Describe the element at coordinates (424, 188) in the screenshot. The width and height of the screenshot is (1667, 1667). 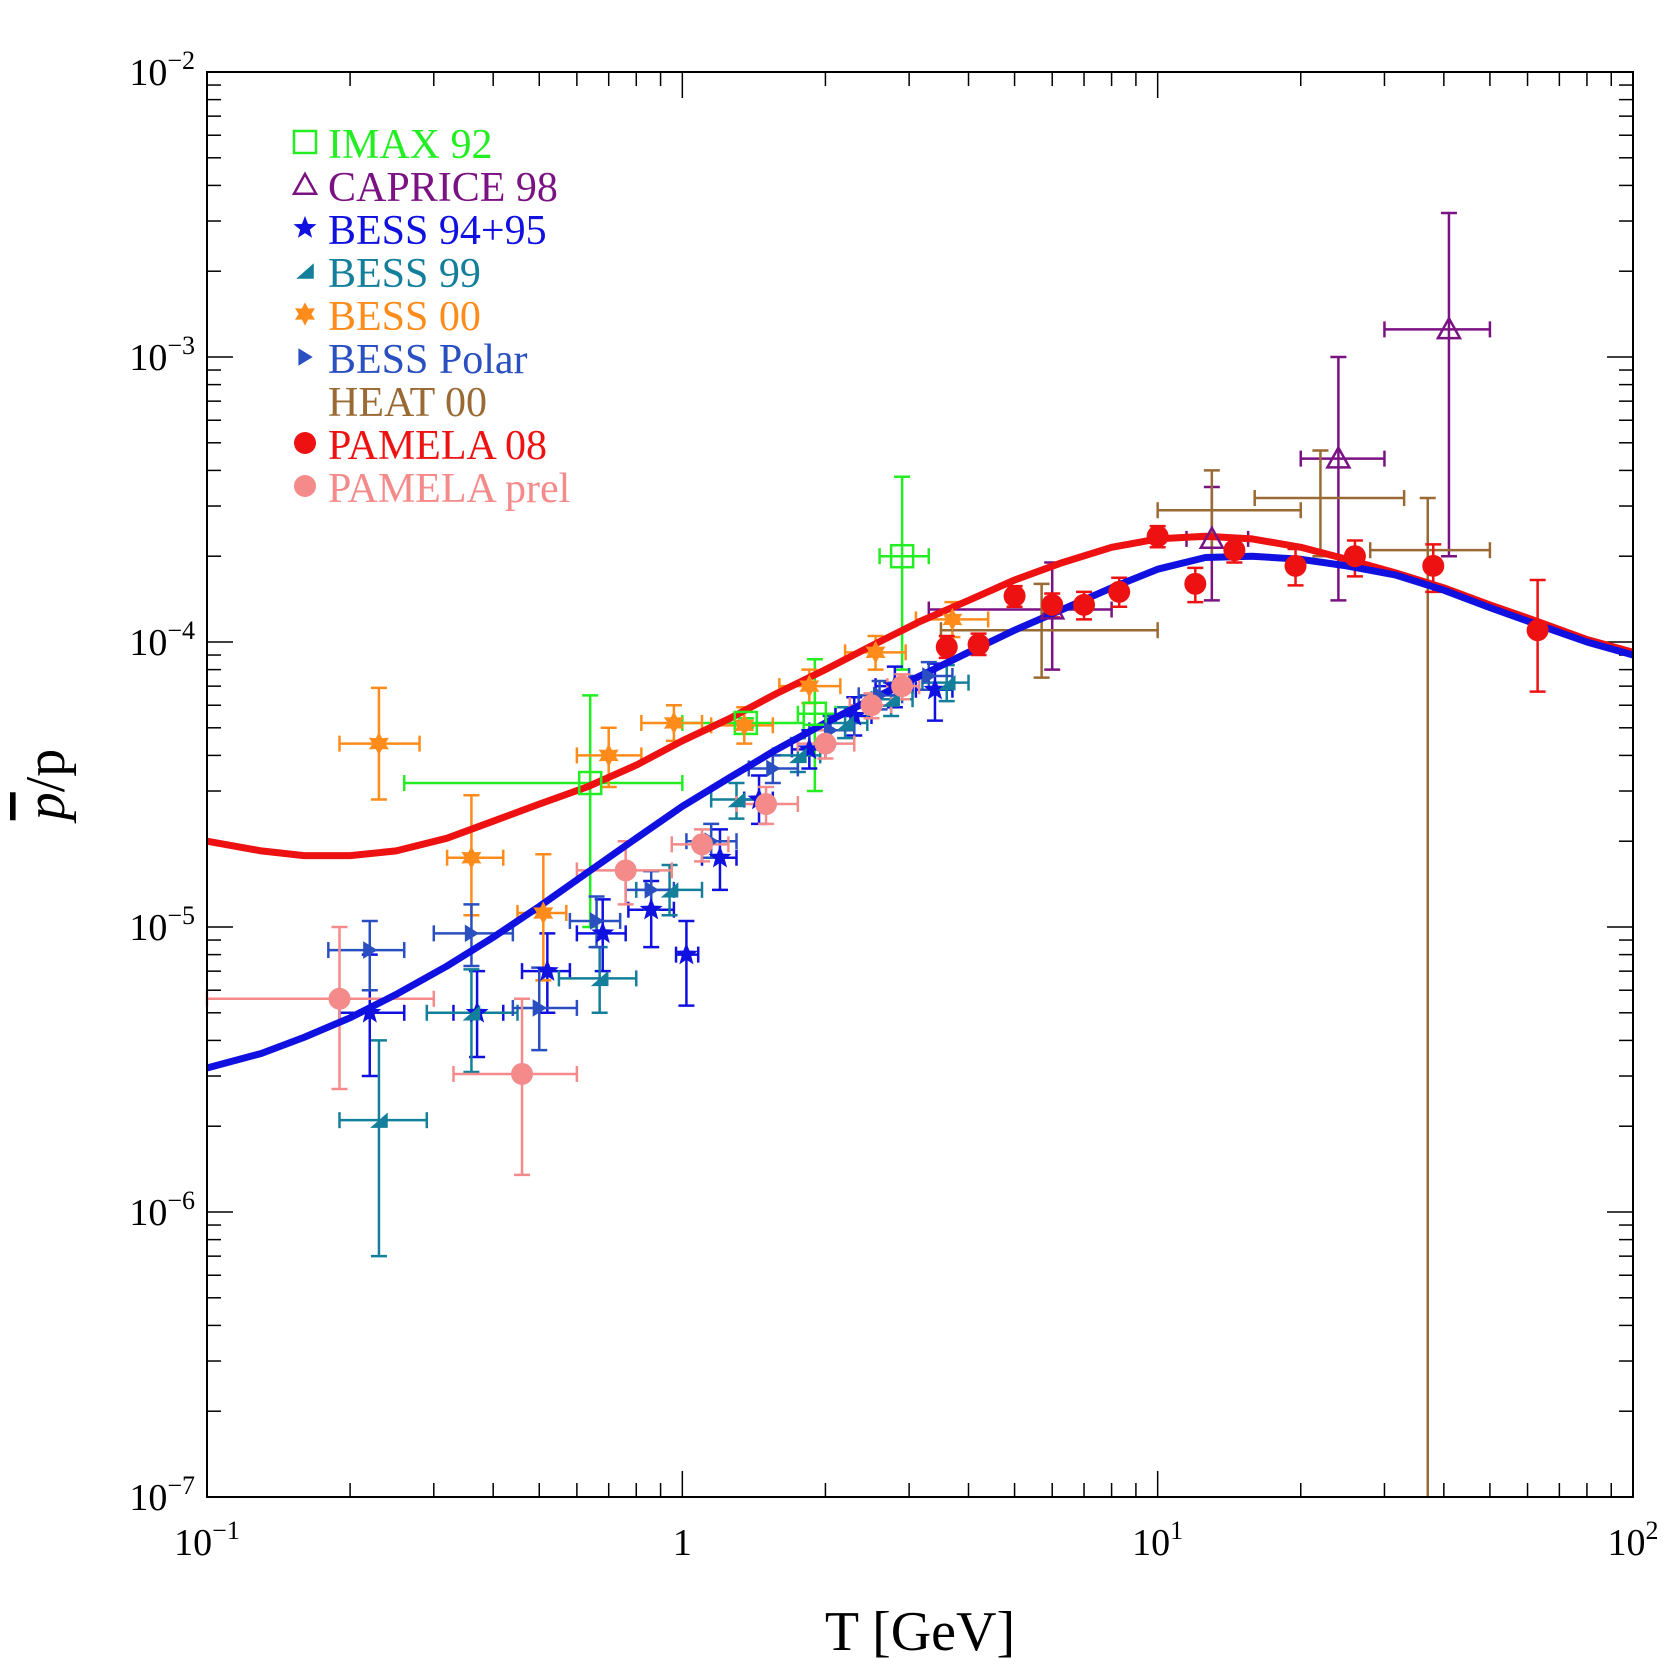
I see `legend-item-caprice-98: CAPRICE 98` at that location.